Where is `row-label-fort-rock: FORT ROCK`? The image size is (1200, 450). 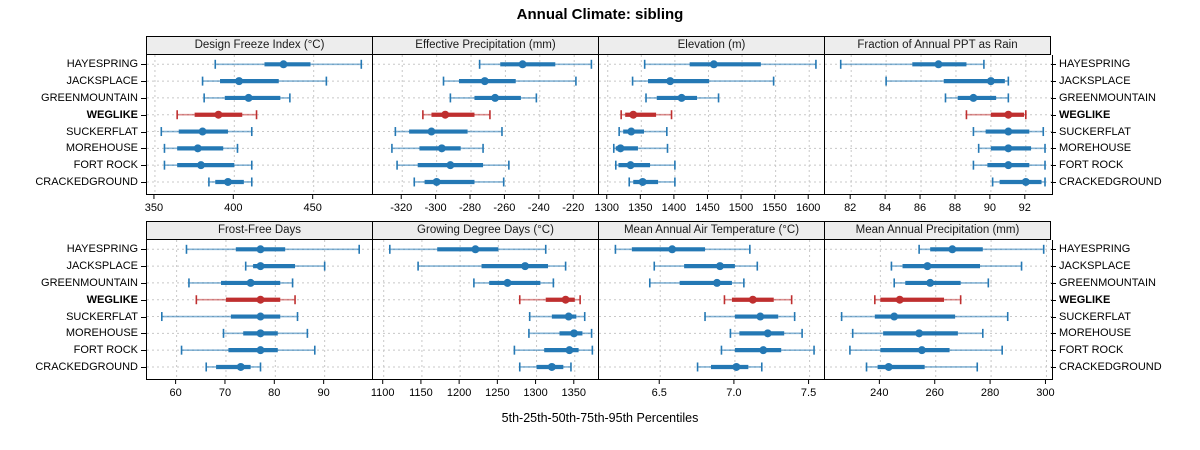 row-label-fort-rock: FORT ROCK is located at coordinates (105, 350).